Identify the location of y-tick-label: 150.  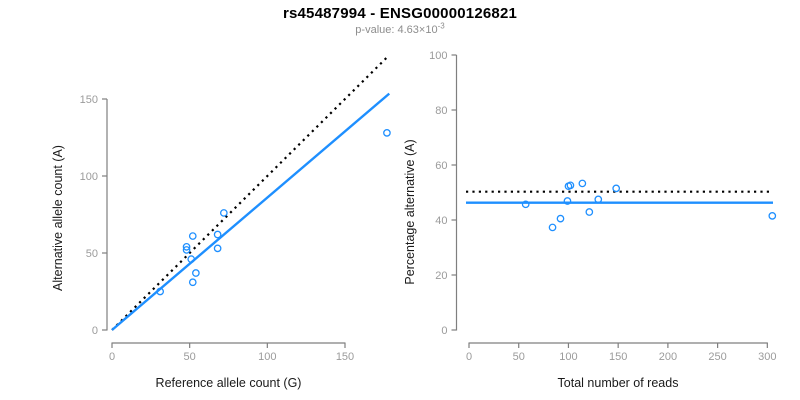
(89, 100).